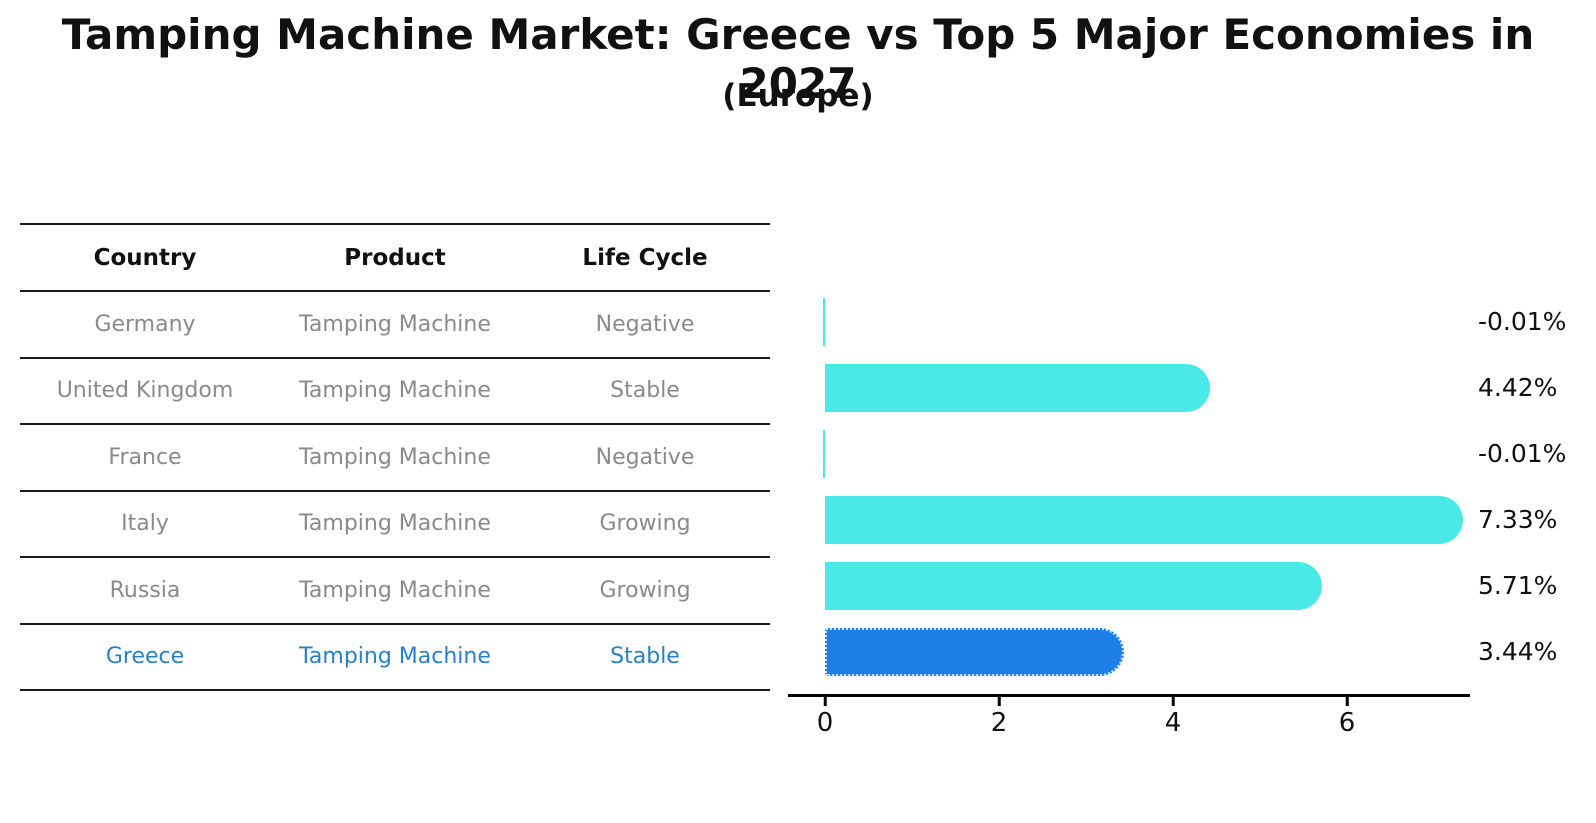  I want to click on x-axis-tick-label: 0, so click(825, 723).